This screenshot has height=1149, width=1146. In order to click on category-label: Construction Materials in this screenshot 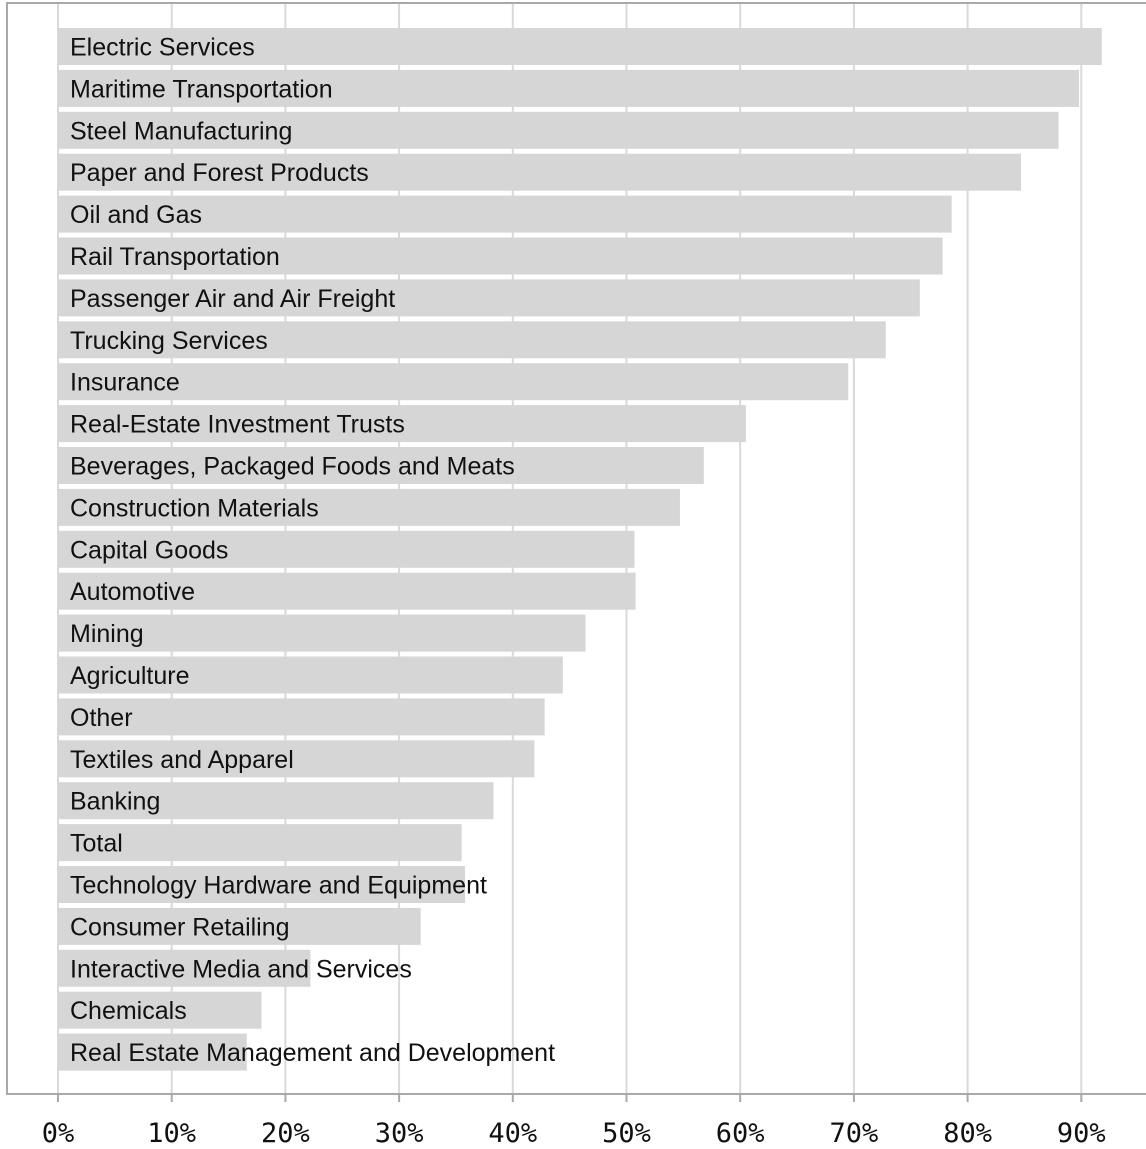, I will do `click(194, 508)`.